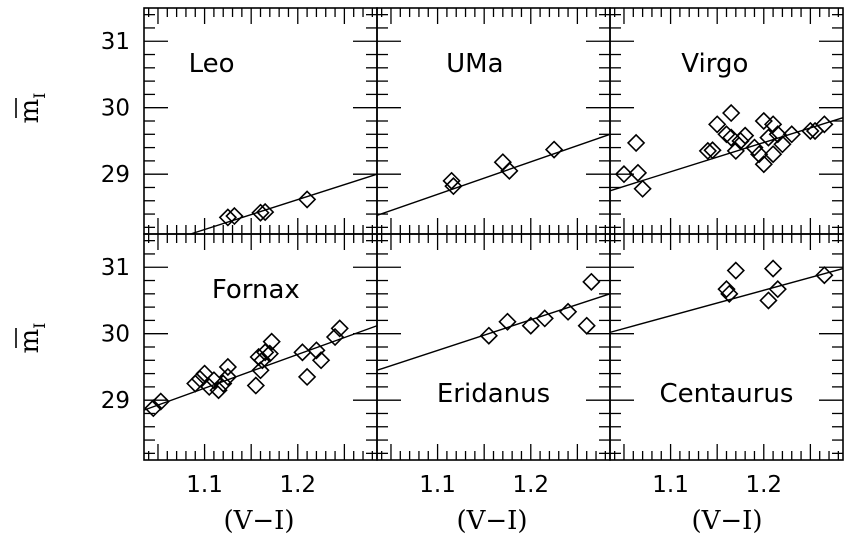 The height and width of the screenshot is (541, 851). I want to click on panel-title: Fornax, so click(256, 290).